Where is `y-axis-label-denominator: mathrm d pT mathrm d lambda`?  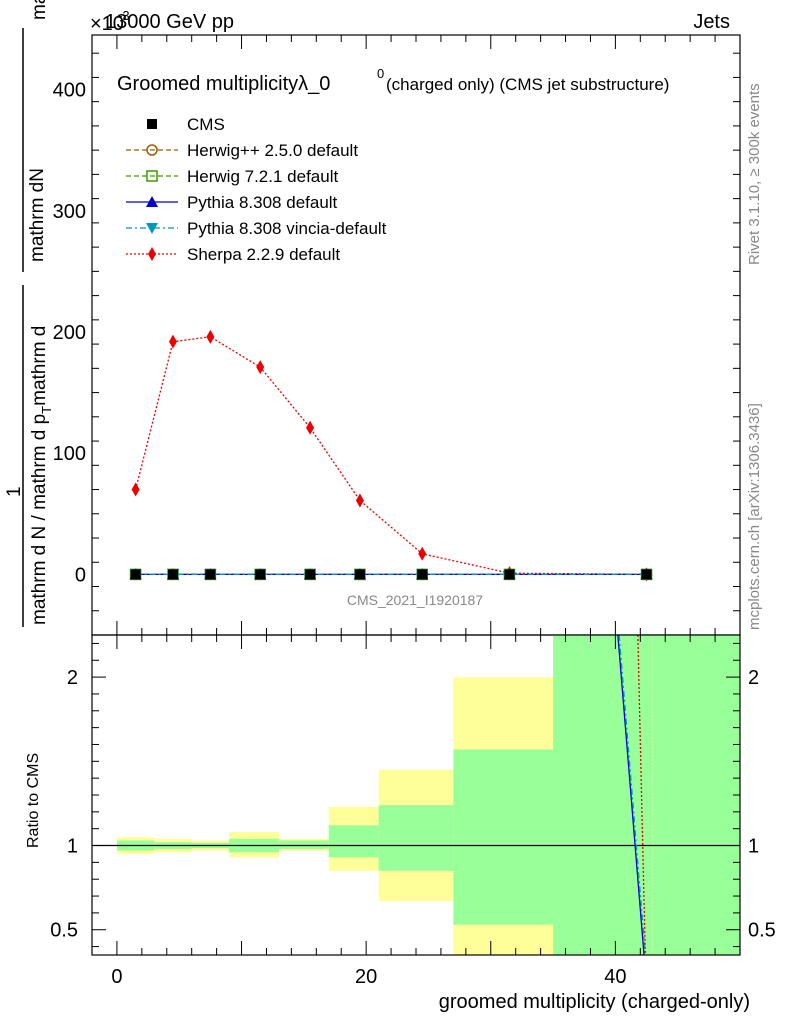 y-axis-label-denominator: mathrm d pT mathrm d lambda is located at coordinates (41, 10).